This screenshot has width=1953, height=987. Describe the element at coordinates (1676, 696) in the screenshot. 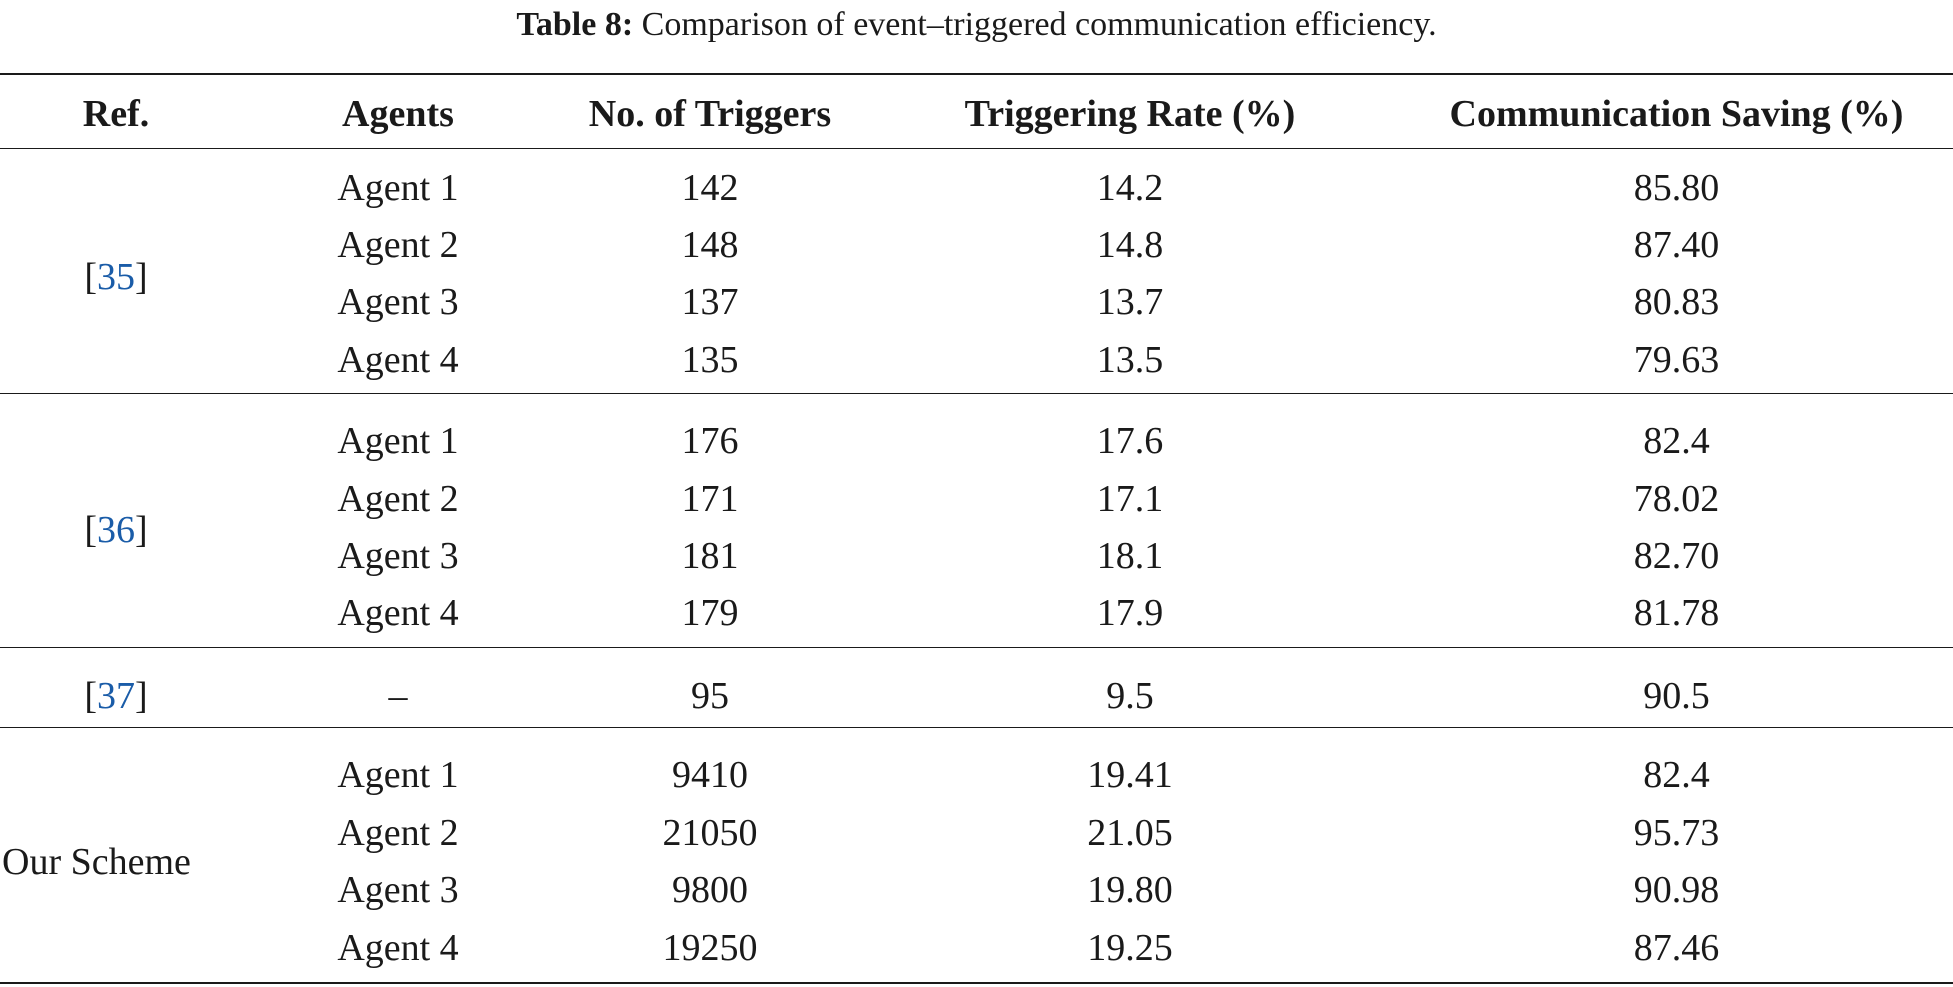

I see `saving-cell: 90.5` at that location.